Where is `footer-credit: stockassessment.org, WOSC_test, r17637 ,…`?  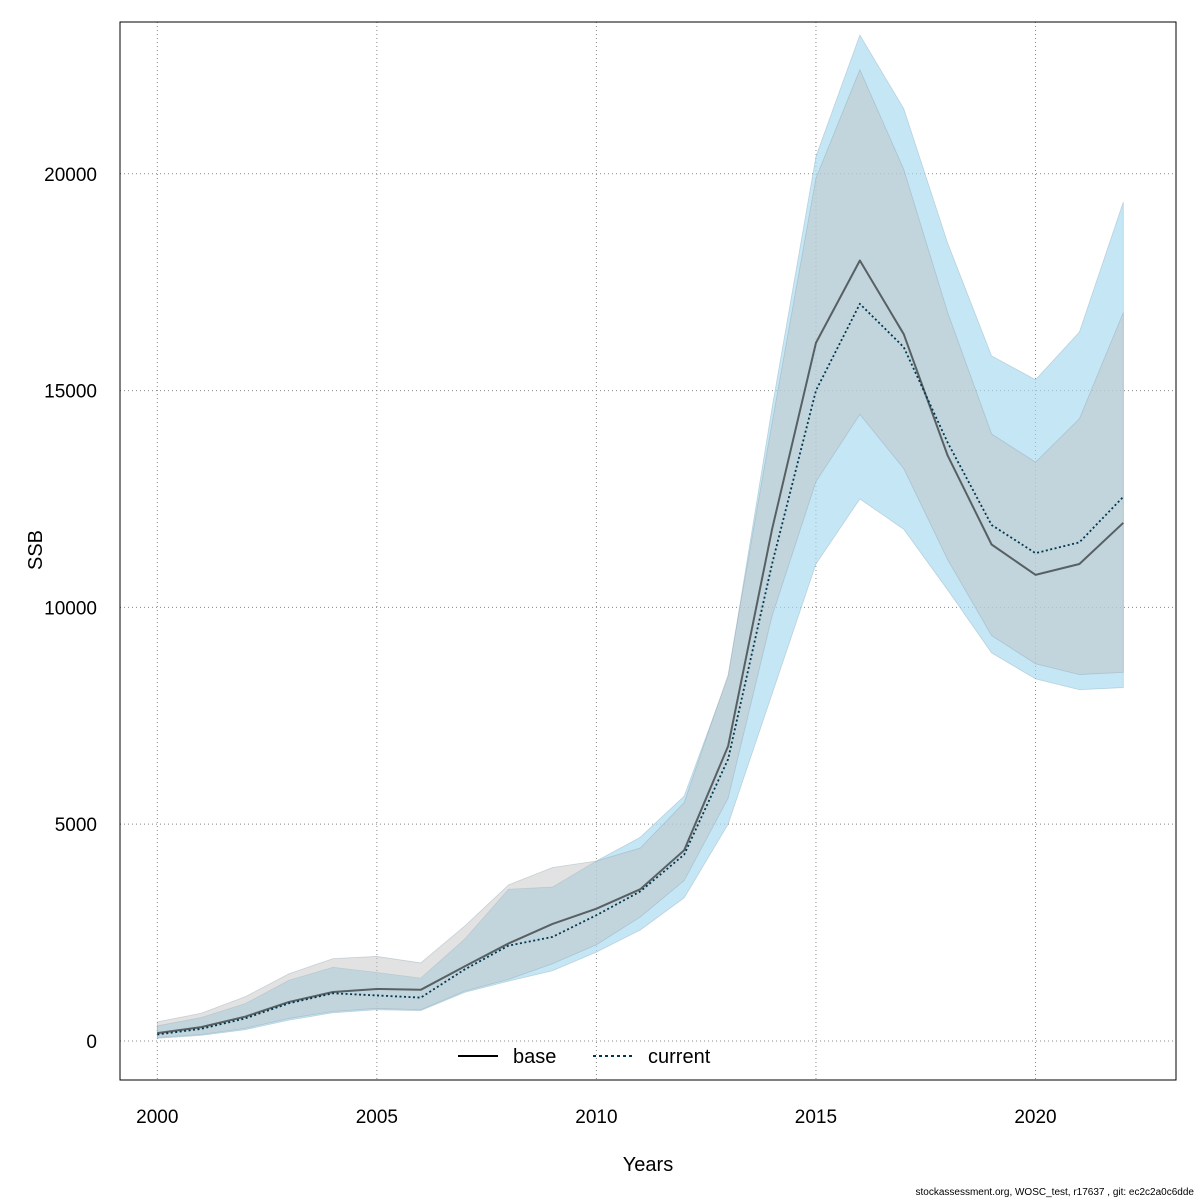
footer-credit: stockassessment.org, WOSC_test, r17637 ,… is located at coordinates (1054, 1192).